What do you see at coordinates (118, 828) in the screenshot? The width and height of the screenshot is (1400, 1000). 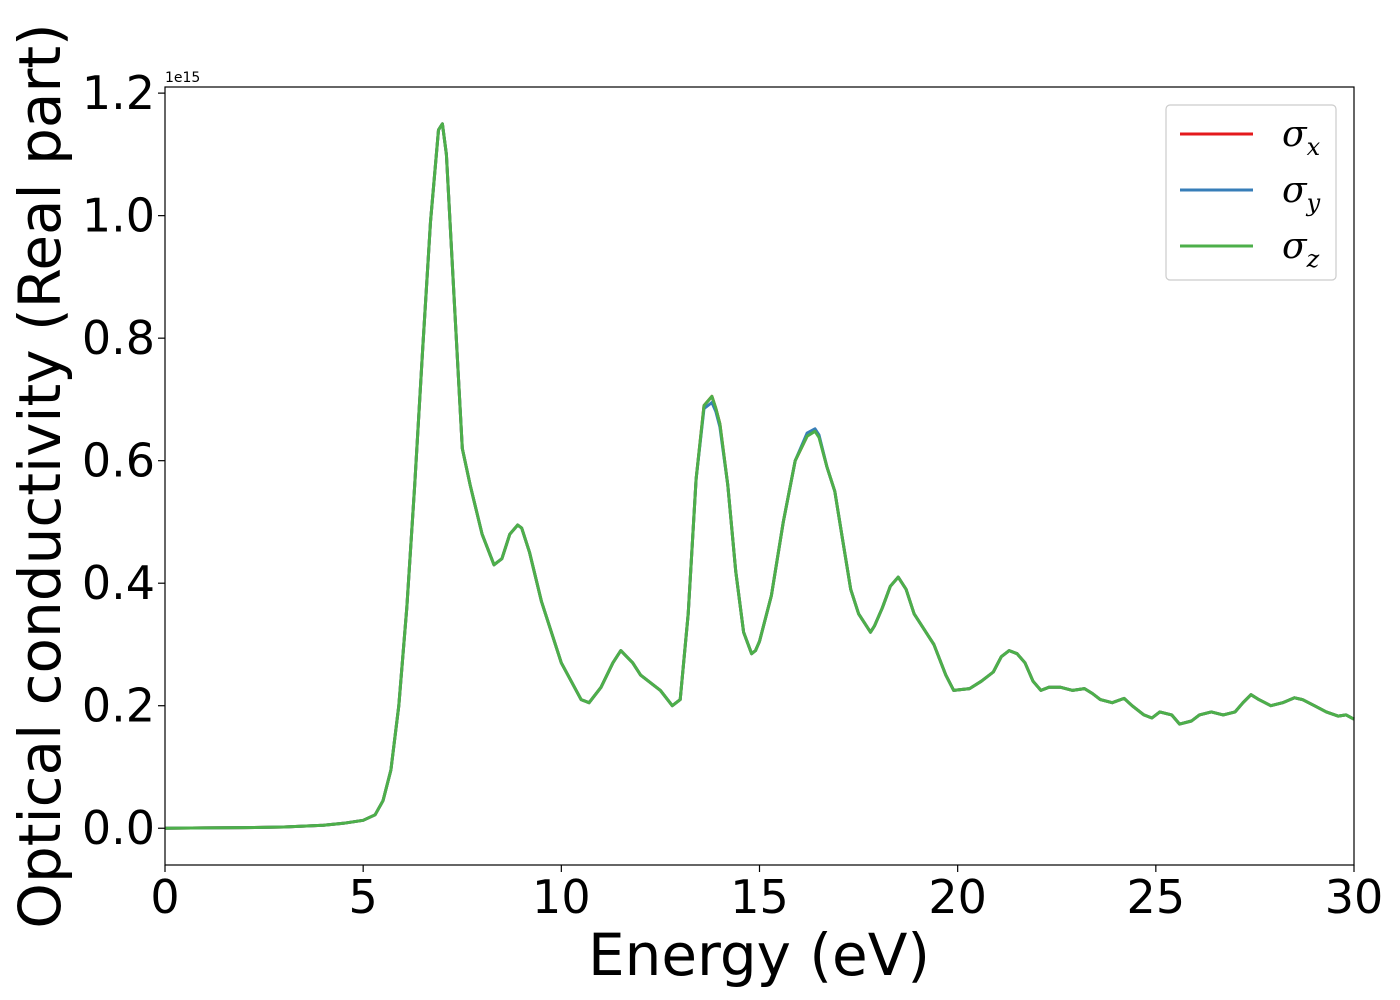 I see `y-tick-label: 0.0` at bounding box center [118, 828].